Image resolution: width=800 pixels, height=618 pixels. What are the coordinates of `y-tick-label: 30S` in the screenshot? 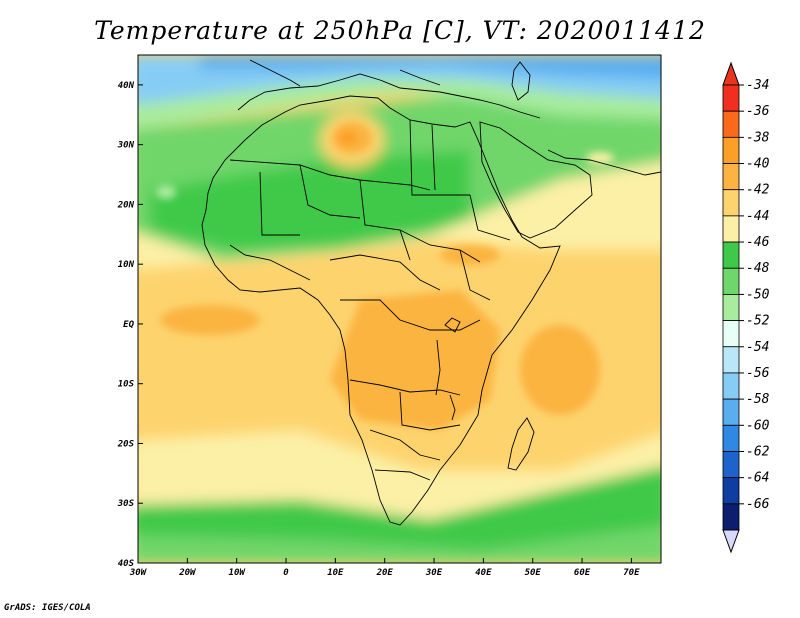 It's located at (126, 504).